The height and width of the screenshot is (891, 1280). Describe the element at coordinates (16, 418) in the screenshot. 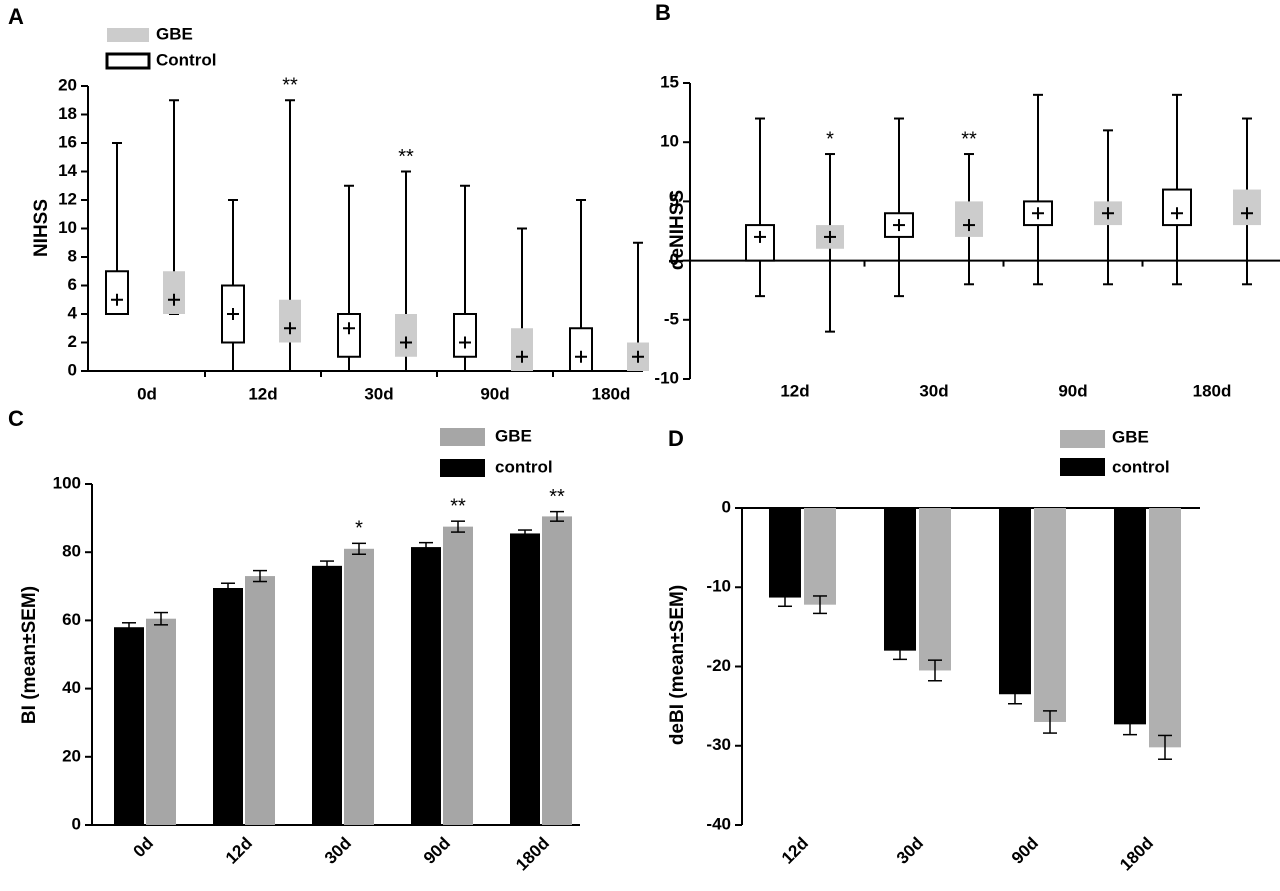

I see `panel-label: C` at that location.